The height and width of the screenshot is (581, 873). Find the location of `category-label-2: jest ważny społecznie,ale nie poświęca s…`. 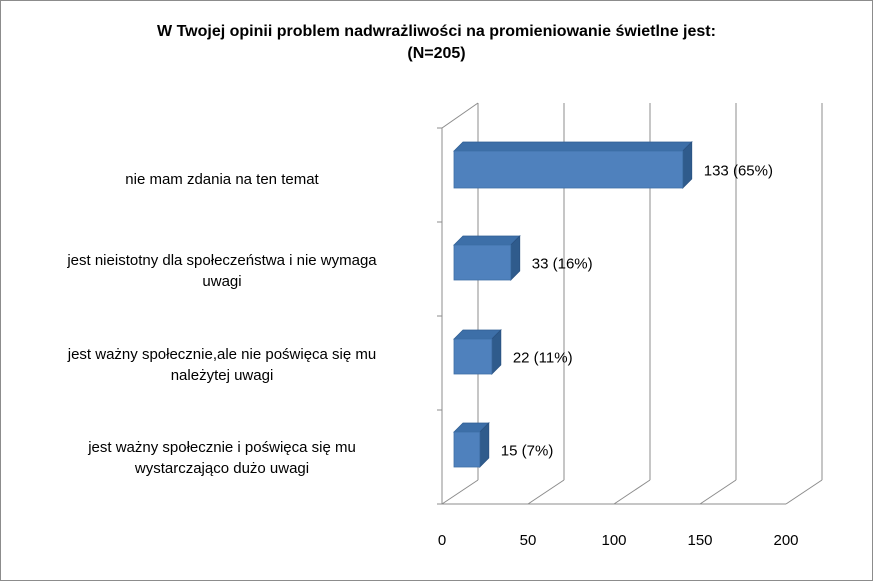

category-label-2: jest ważny społecznie,ale nie poświęca s… is located at coordinates (222, 365).